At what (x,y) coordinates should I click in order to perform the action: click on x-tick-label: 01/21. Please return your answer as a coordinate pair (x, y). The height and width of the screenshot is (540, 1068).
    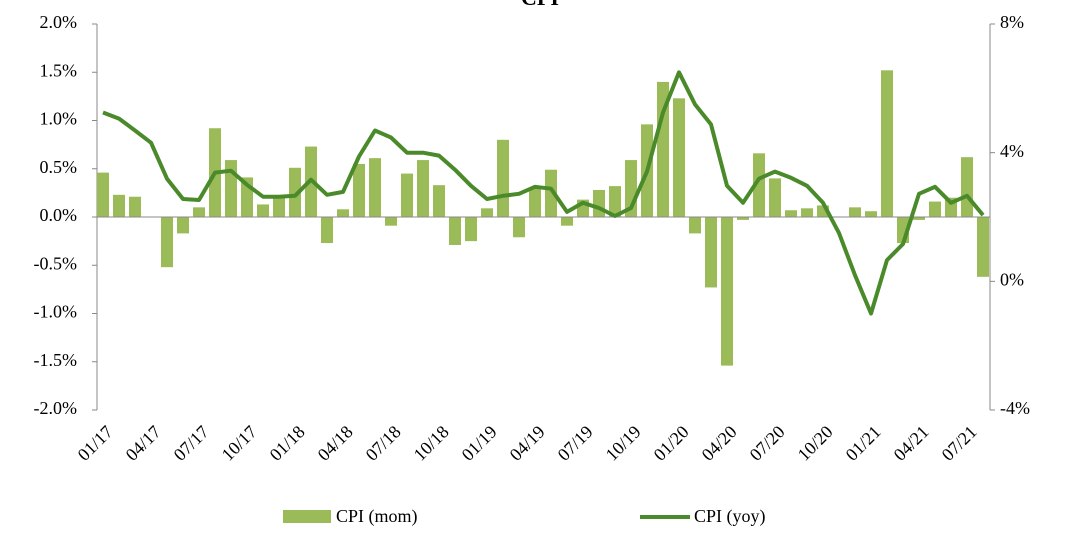
    Looking at the image, I should click on (863, 443).